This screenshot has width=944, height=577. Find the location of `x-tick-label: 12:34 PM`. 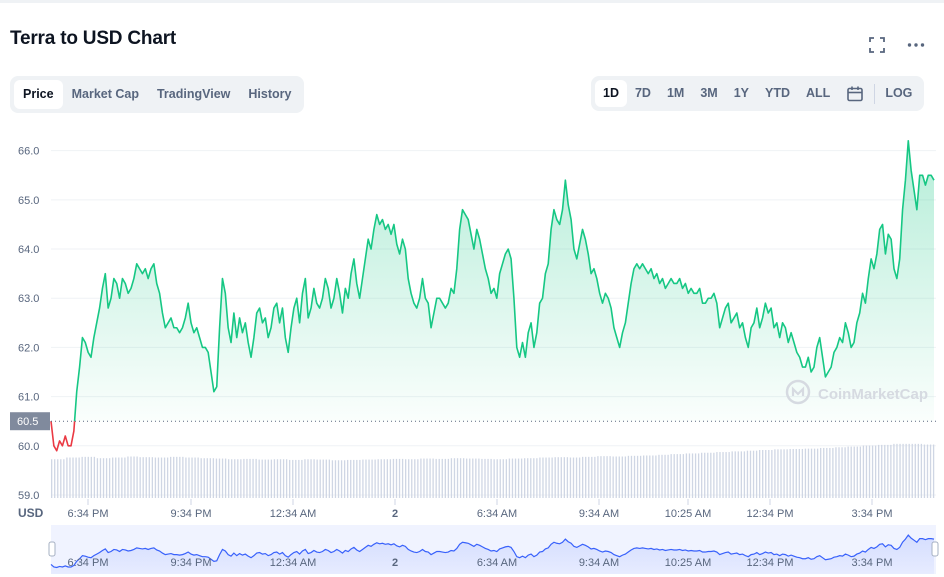

x-tick-label: 12:34 PM is located at coordinates (769, 514).